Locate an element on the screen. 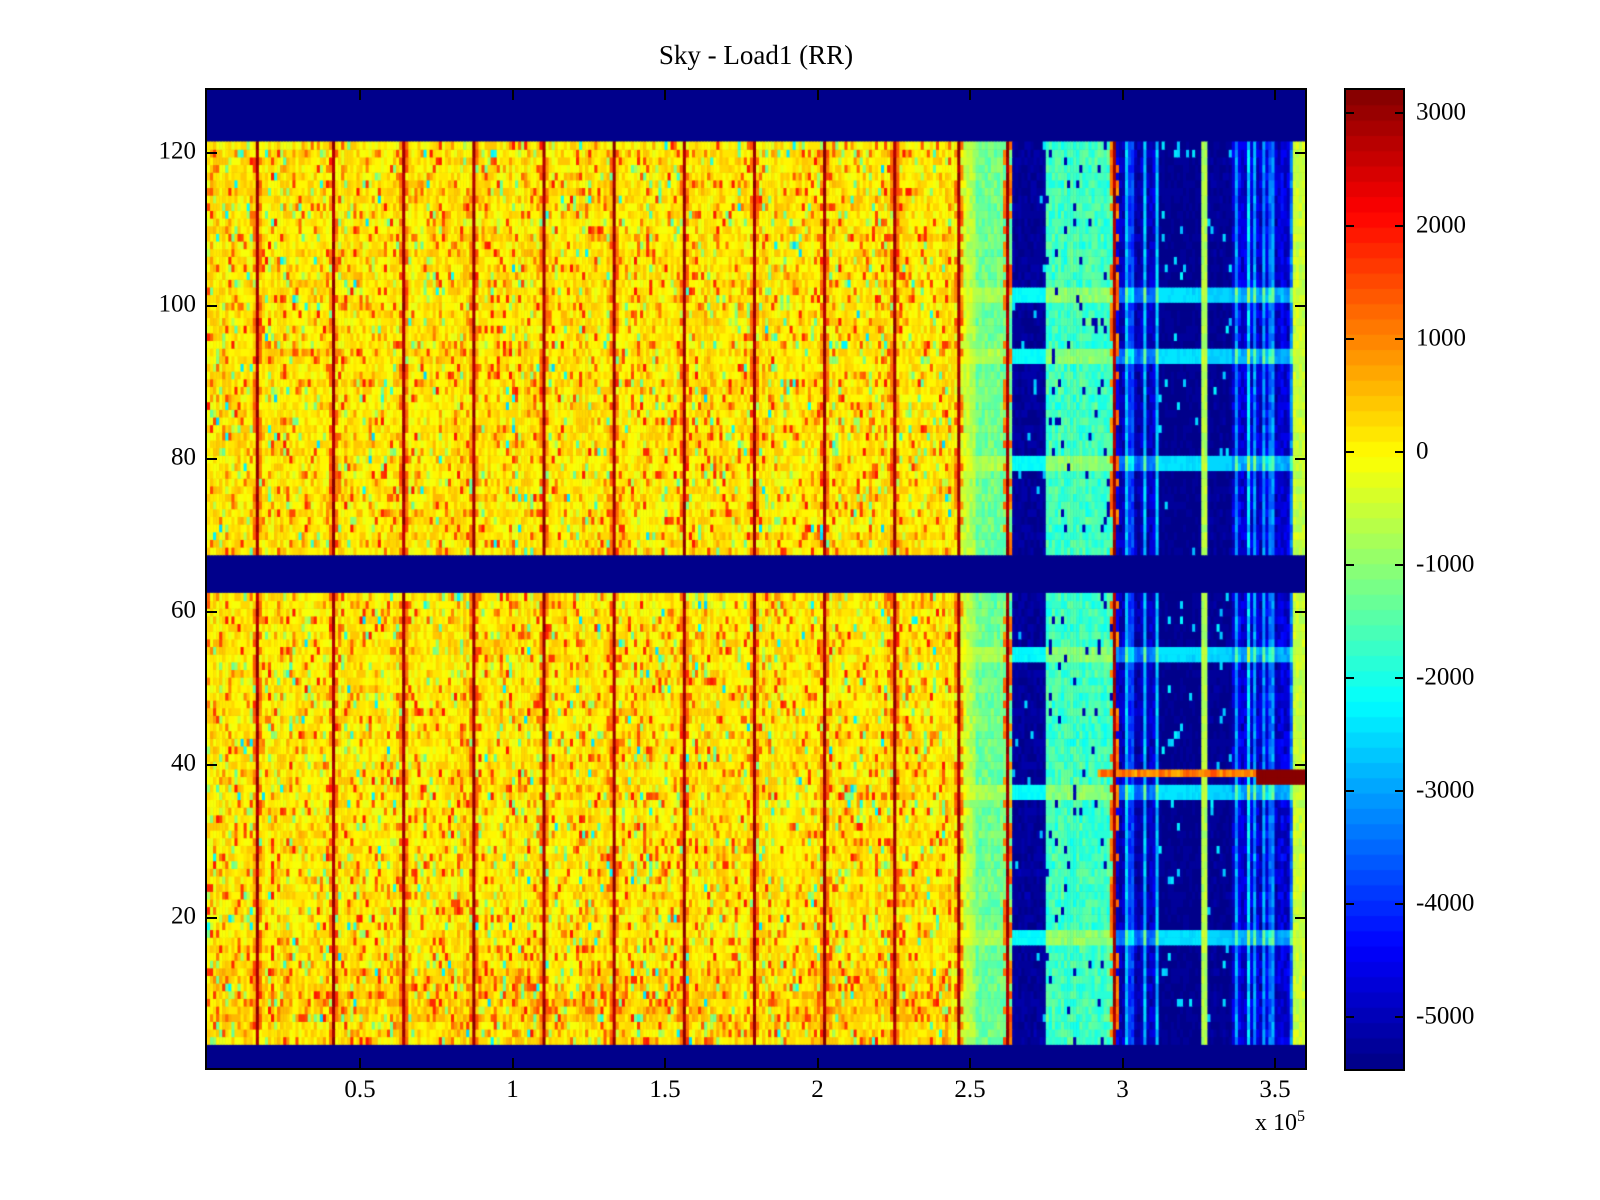  colorbar-tick-label: 2000 is located at coordinates (1441, 225).